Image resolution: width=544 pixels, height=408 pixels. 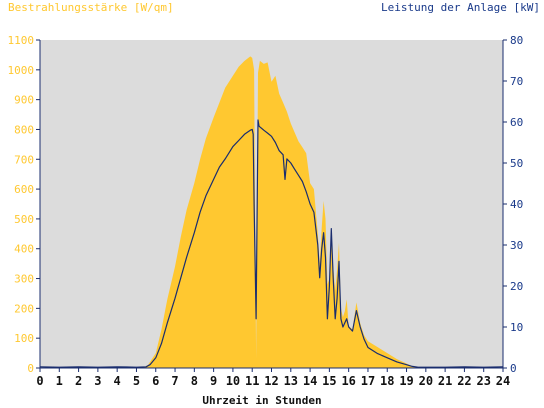 What do you see at coordinates (24, 159) in the screenshot?
I see `left-tick-label: 700` at bounding box center [24, 159].